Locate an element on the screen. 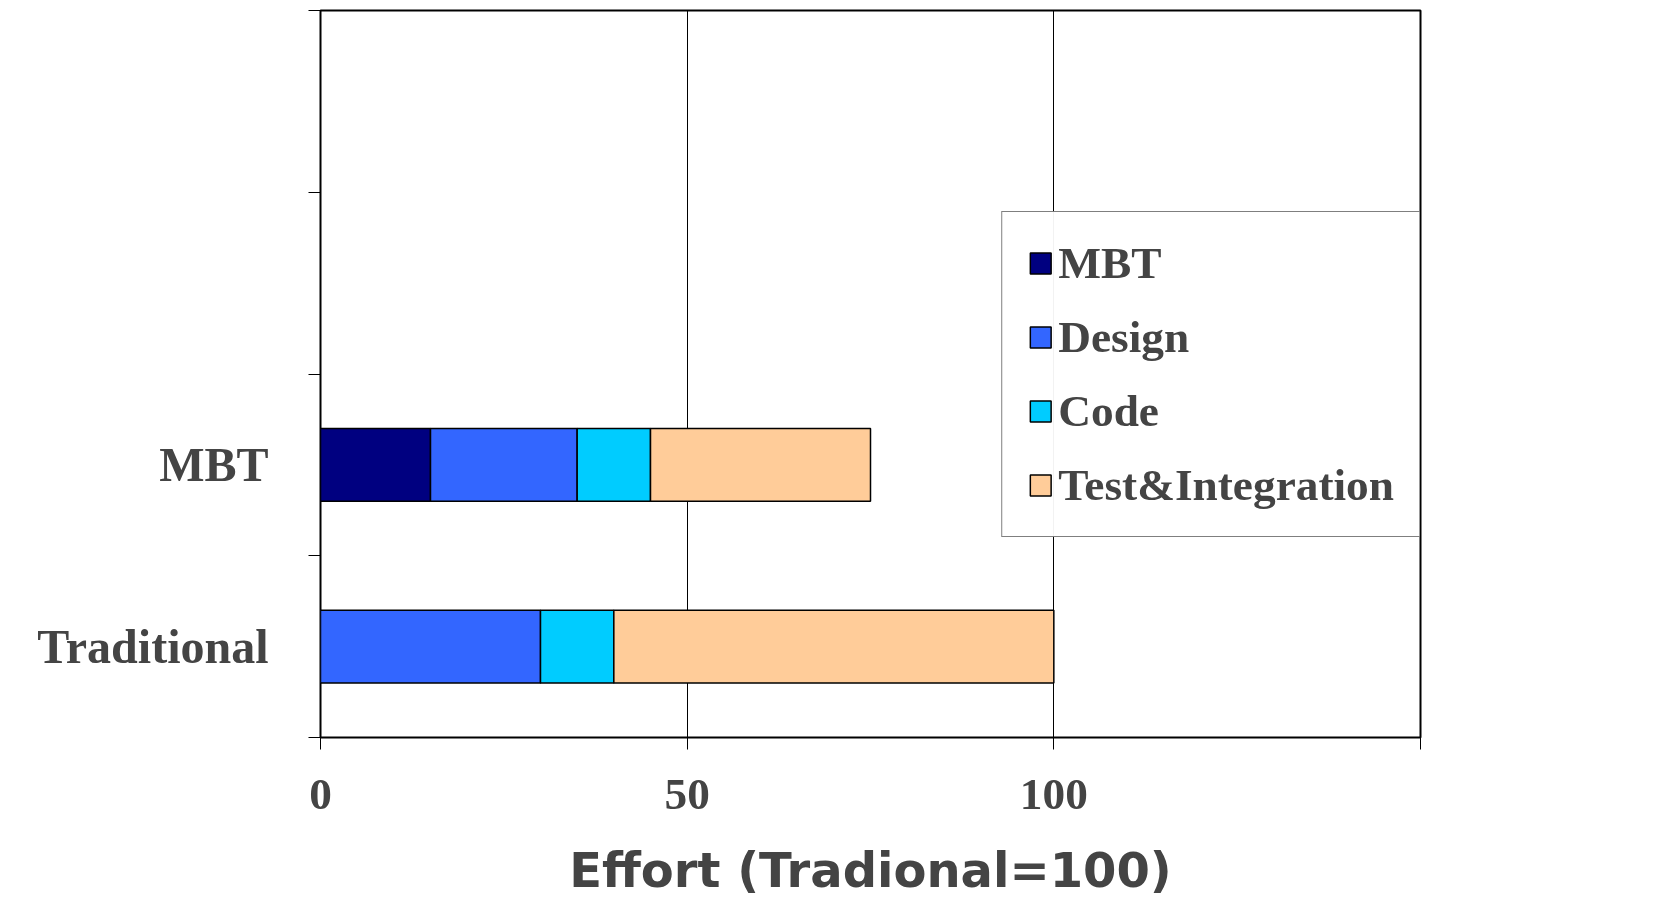 The height and width of the screenshot is (920, 1677). legend-label: Design is located at coordinates (1124, 336).